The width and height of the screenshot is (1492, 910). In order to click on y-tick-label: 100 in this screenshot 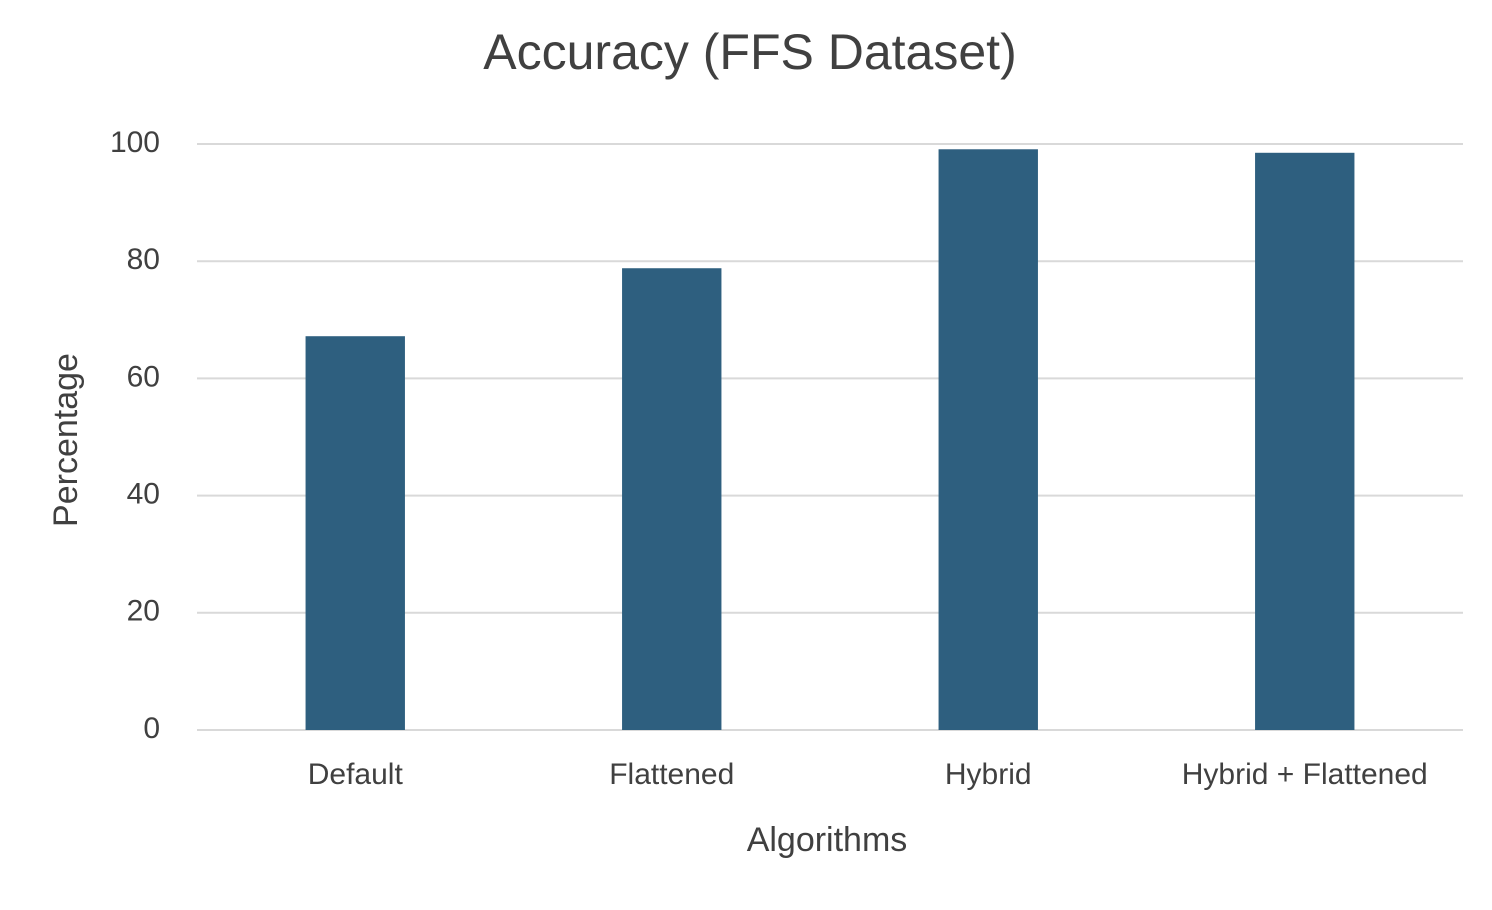, I will do `click(135, 142)`.